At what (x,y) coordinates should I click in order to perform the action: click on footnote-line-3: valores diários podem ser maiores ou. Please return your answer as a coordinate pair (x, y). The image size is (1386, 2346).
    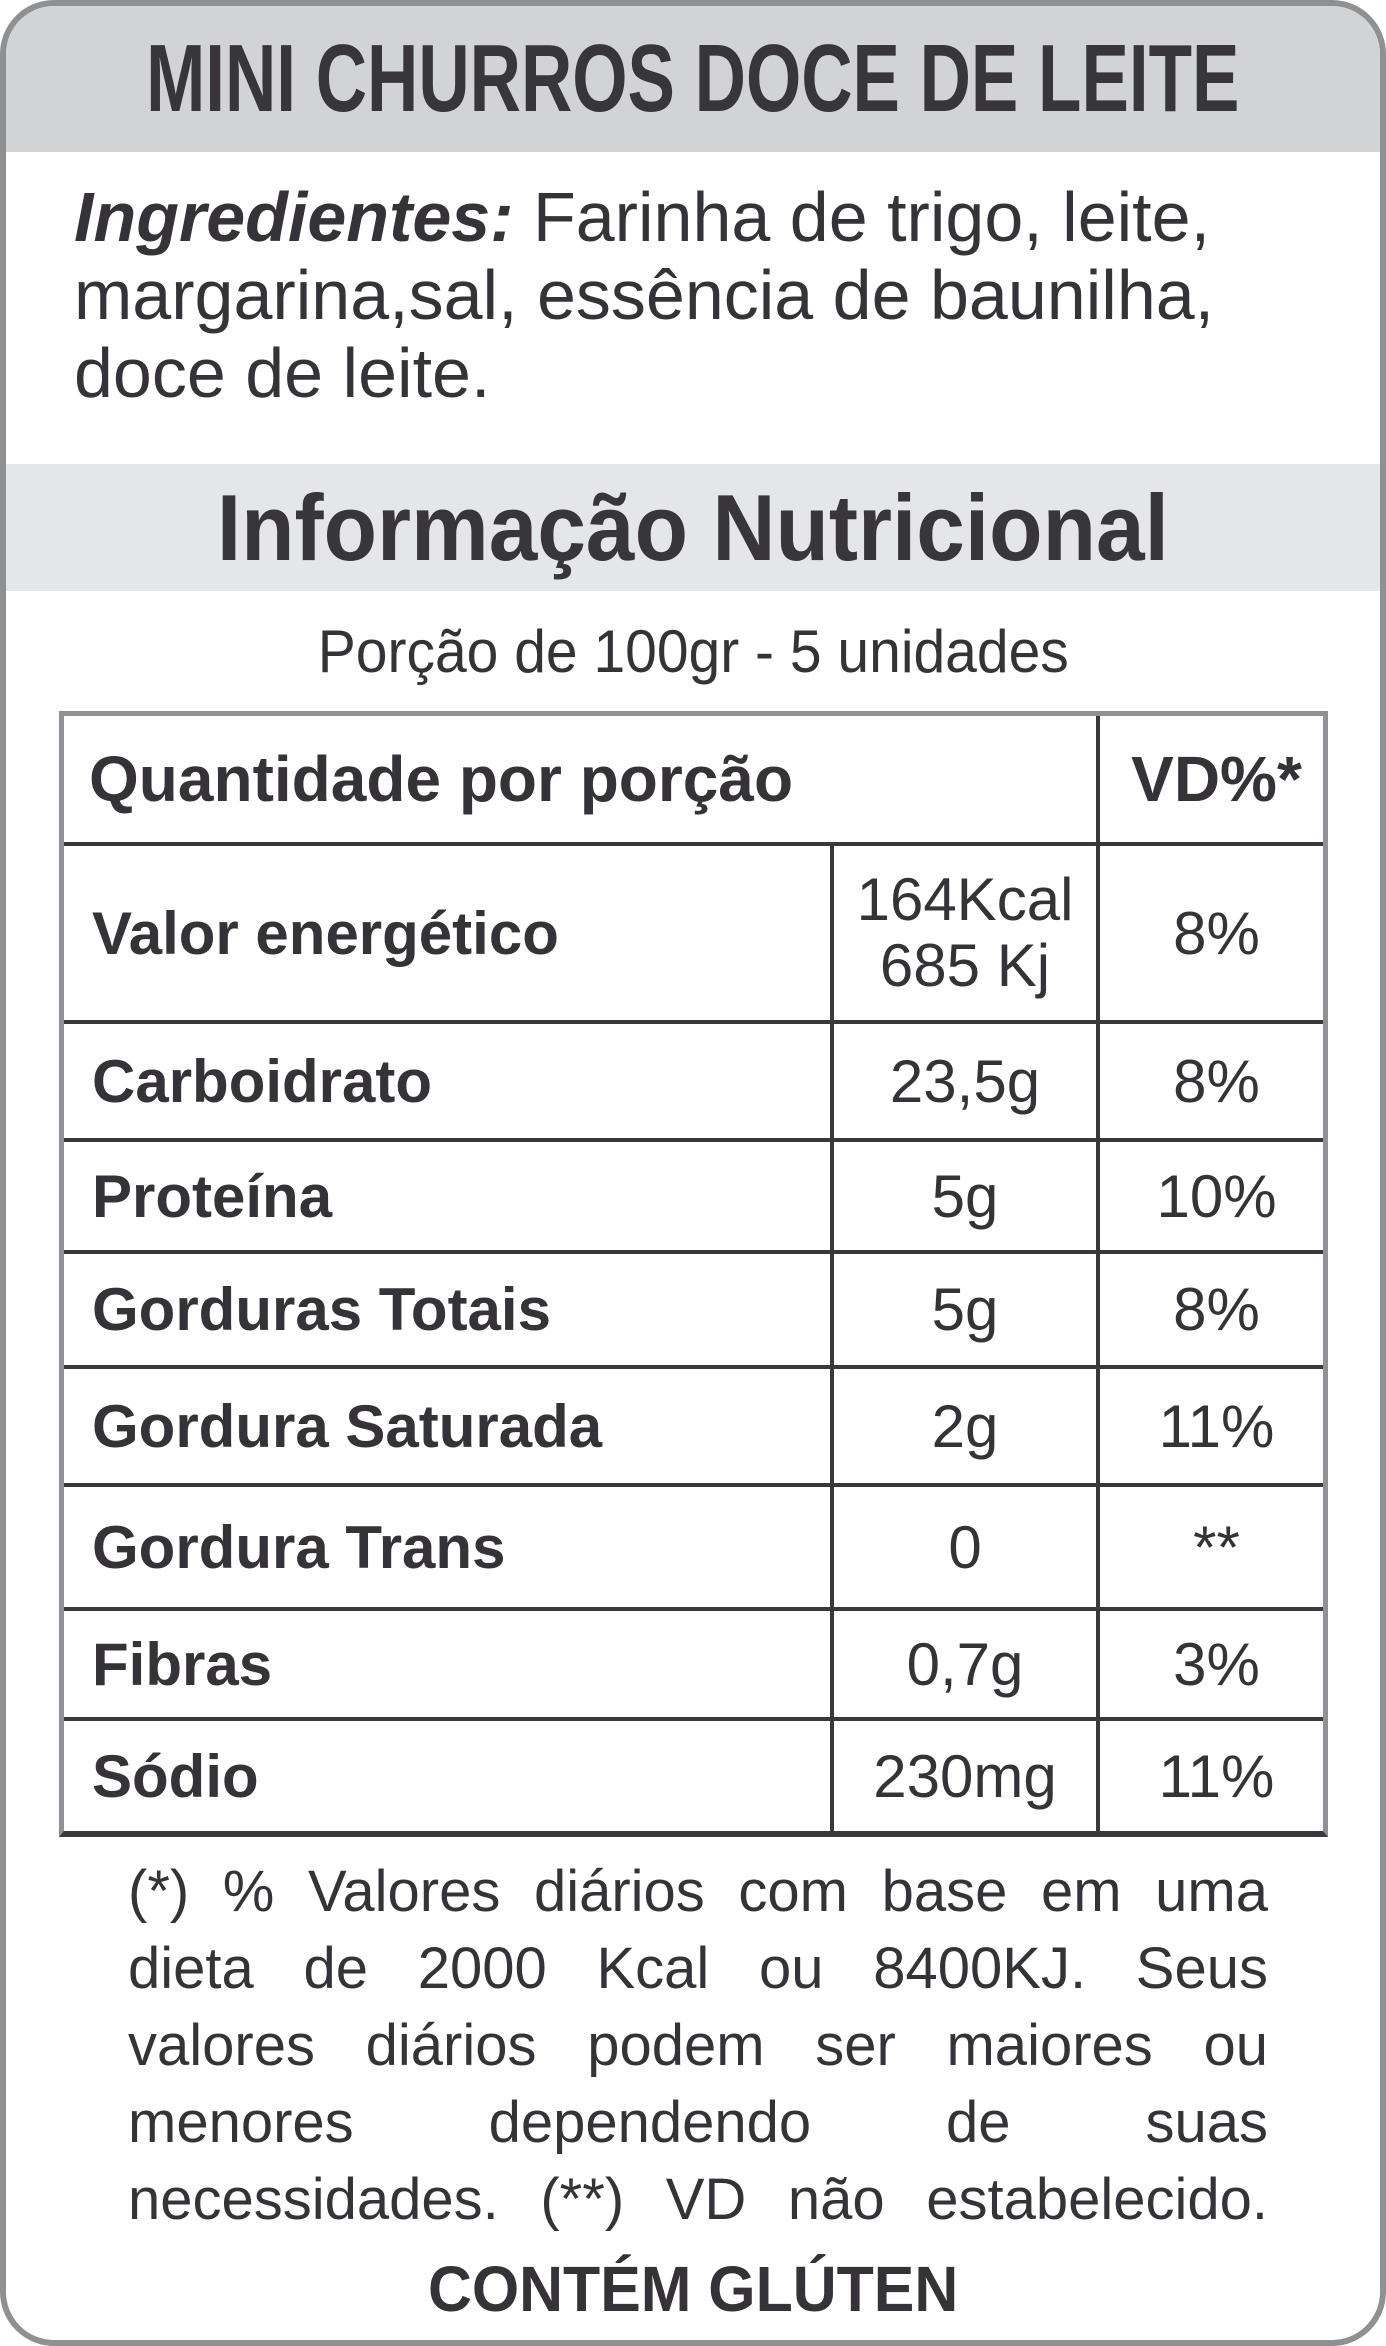
    Looking at the image, I should click on (698, 2045).